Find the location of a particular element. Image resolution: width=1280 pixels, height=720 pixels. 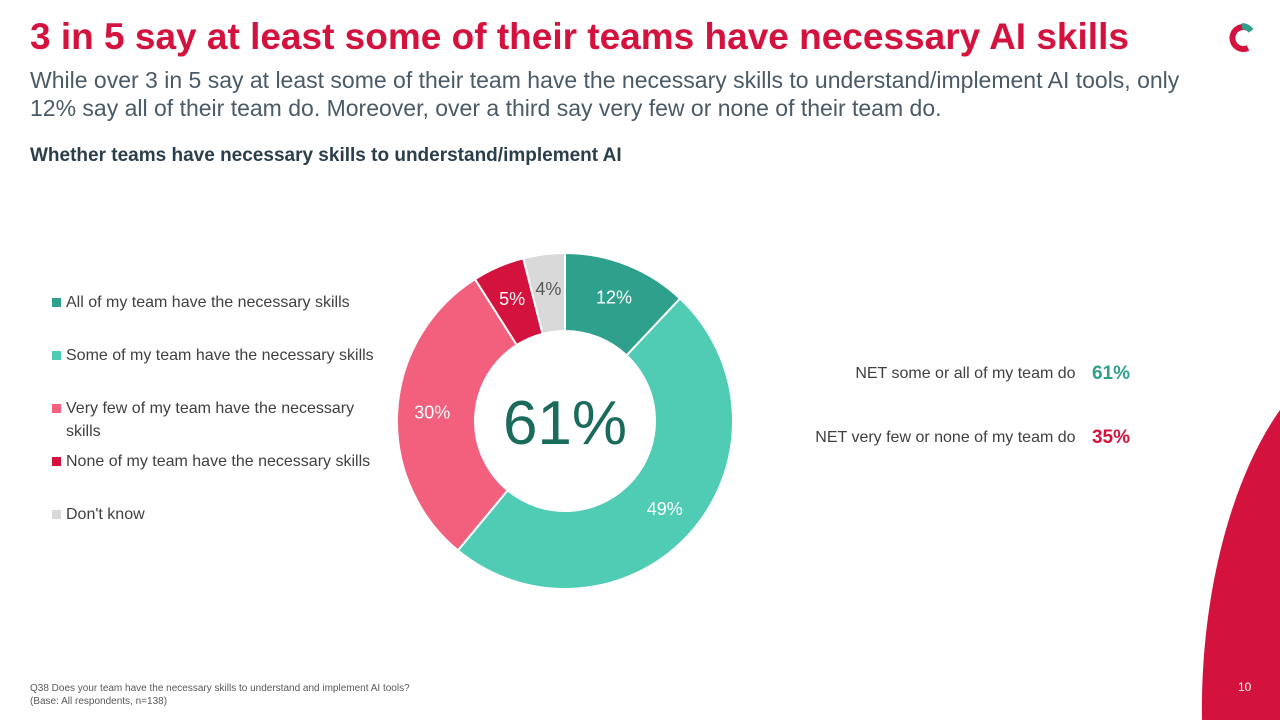

data-label: 4% is located at coordinates (548, 289).